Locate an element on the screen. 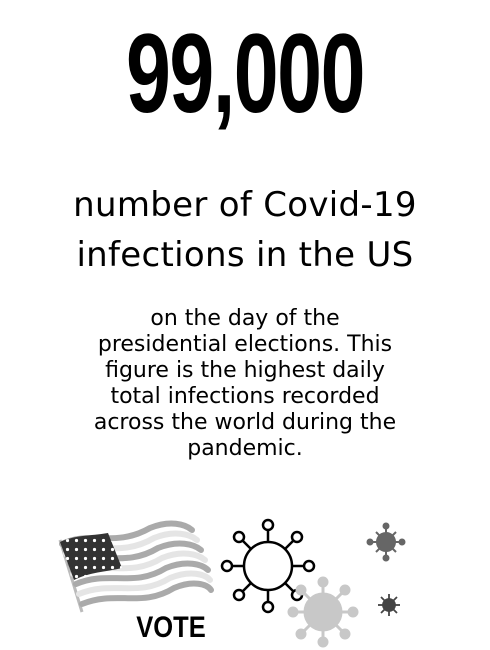 The image size is (490, 650). virus-outline-icon is located at coordinates (268, 566).